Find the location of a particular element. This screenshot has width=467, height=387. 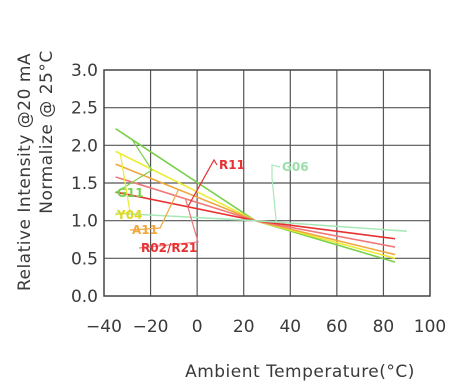

y-tick-labels: 0.0 0.5 1.0 1.5 2.0 2.5 3.0 is located at coordinates (84, 184).